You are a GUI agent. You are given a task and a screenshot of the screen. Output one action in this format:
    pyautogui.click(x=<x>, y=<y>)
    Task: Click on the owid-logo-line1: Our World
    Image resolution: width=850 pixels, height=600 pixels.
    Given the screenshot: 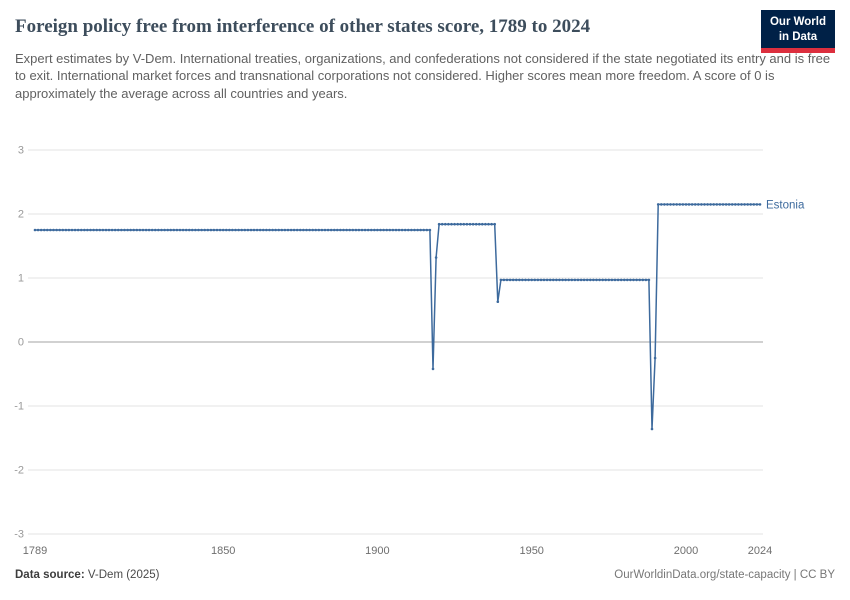 What is the action you would take?
    pyautogui.click(x=797, y=22)
    